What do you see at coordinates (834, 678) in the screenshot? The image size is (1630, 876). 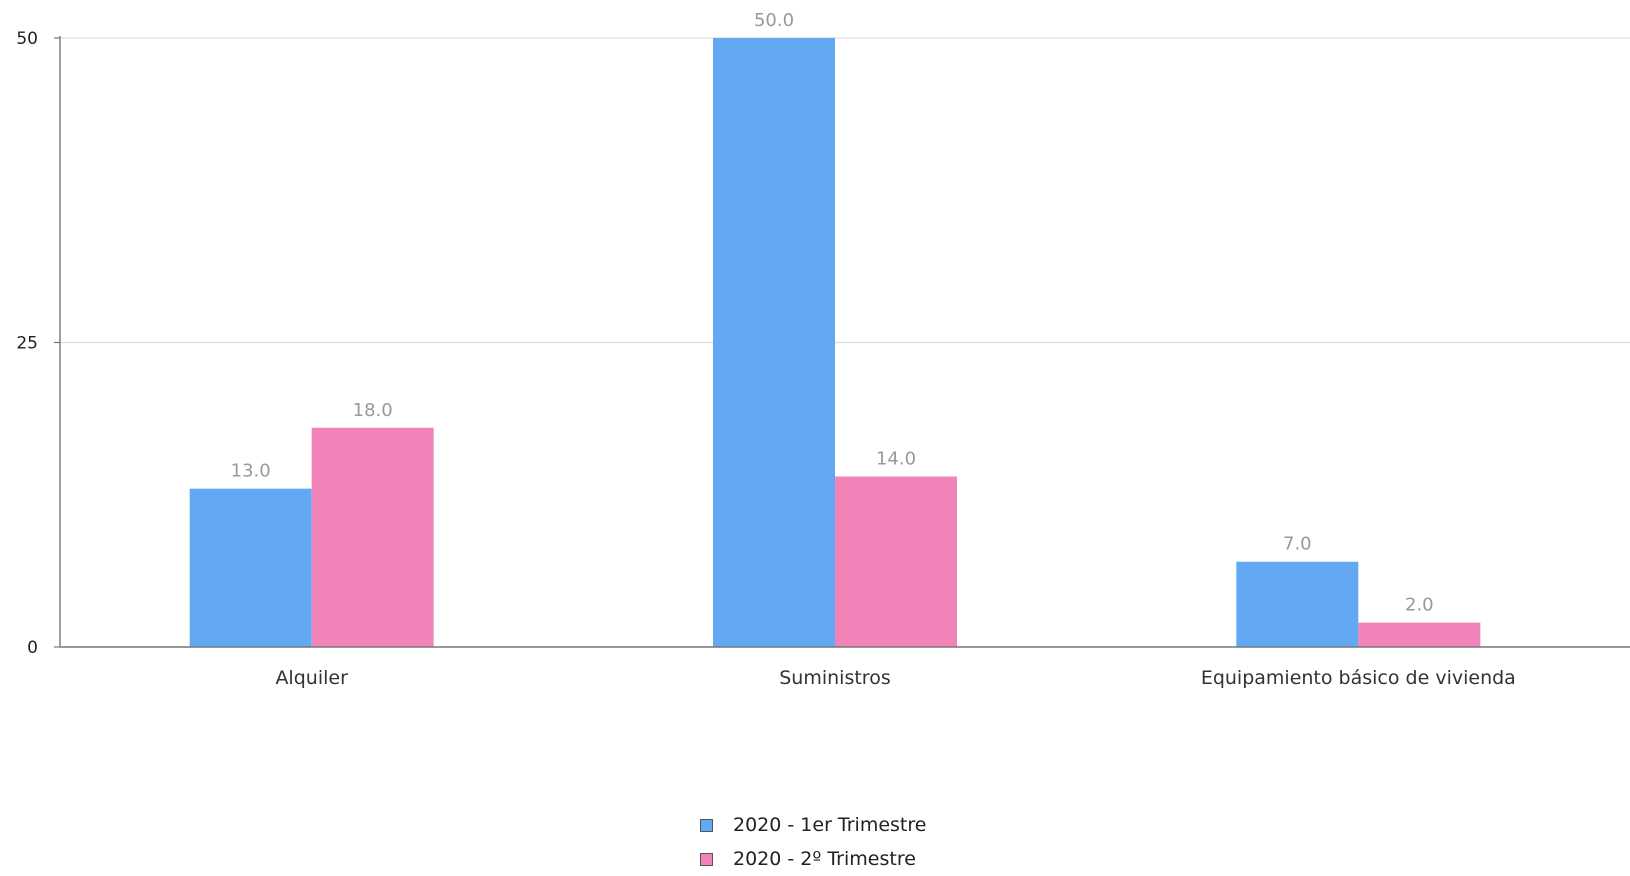 I see `x-tick-label: Suministros` at bounding box center [834, 678].